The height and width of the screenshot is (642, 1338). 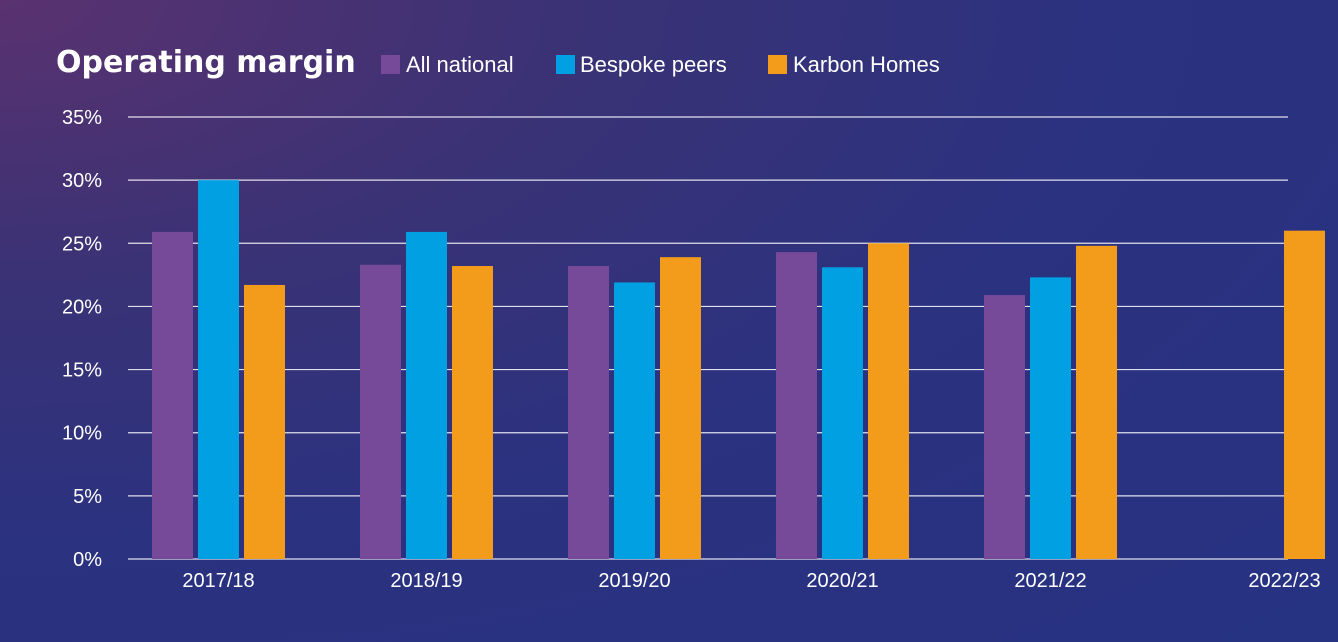 What do you see at coordinates (87, 497) in the screenshot?
I see `y-tick-label: 5%` at bounding box center [87, 497].